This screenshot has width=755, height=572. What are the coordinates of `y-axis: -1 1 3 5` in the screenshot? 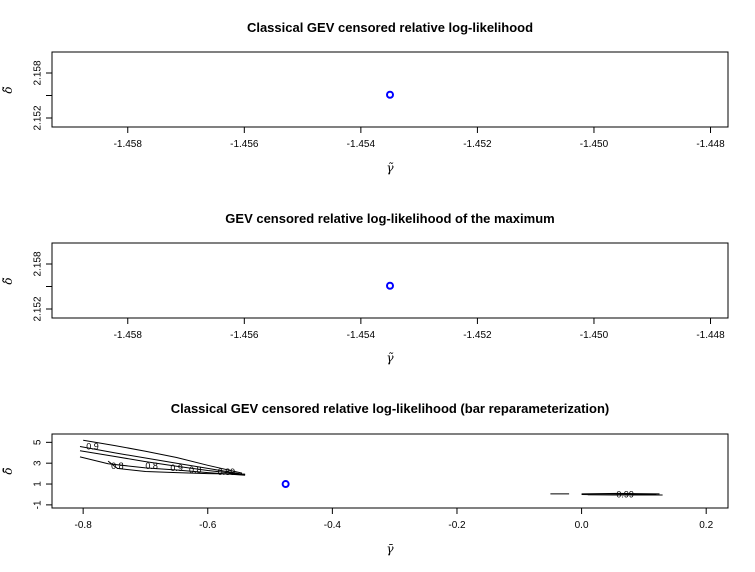 It's located at (42, 474).